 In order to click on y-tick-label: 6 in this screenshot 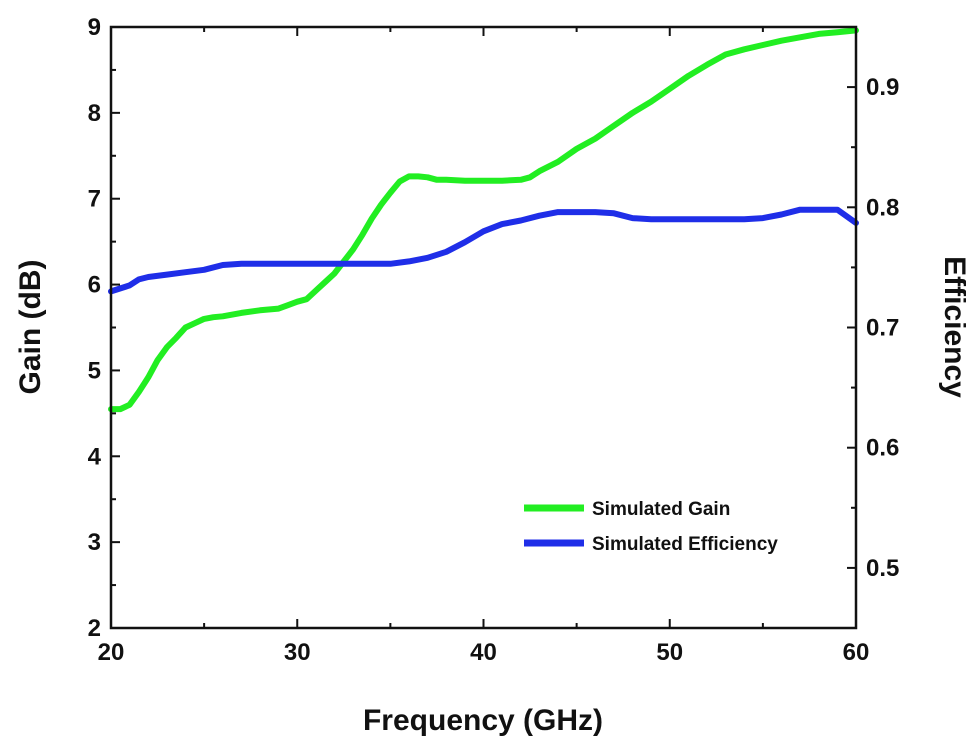, I will do `click(94, 285)`.